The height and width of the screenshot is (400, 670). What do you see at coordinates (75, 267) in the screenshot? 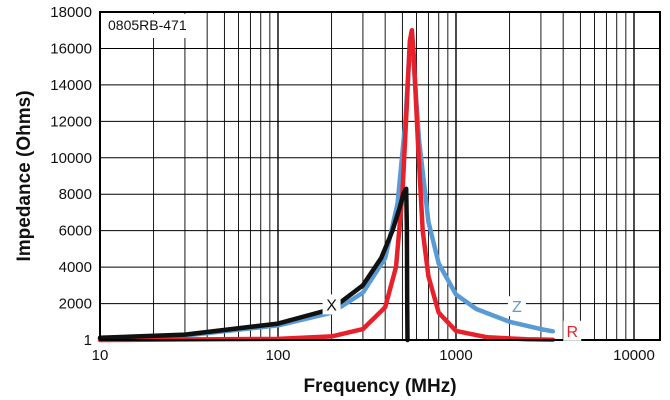
I see `y-tick-label: 4000` at bounding box center [75, 267].